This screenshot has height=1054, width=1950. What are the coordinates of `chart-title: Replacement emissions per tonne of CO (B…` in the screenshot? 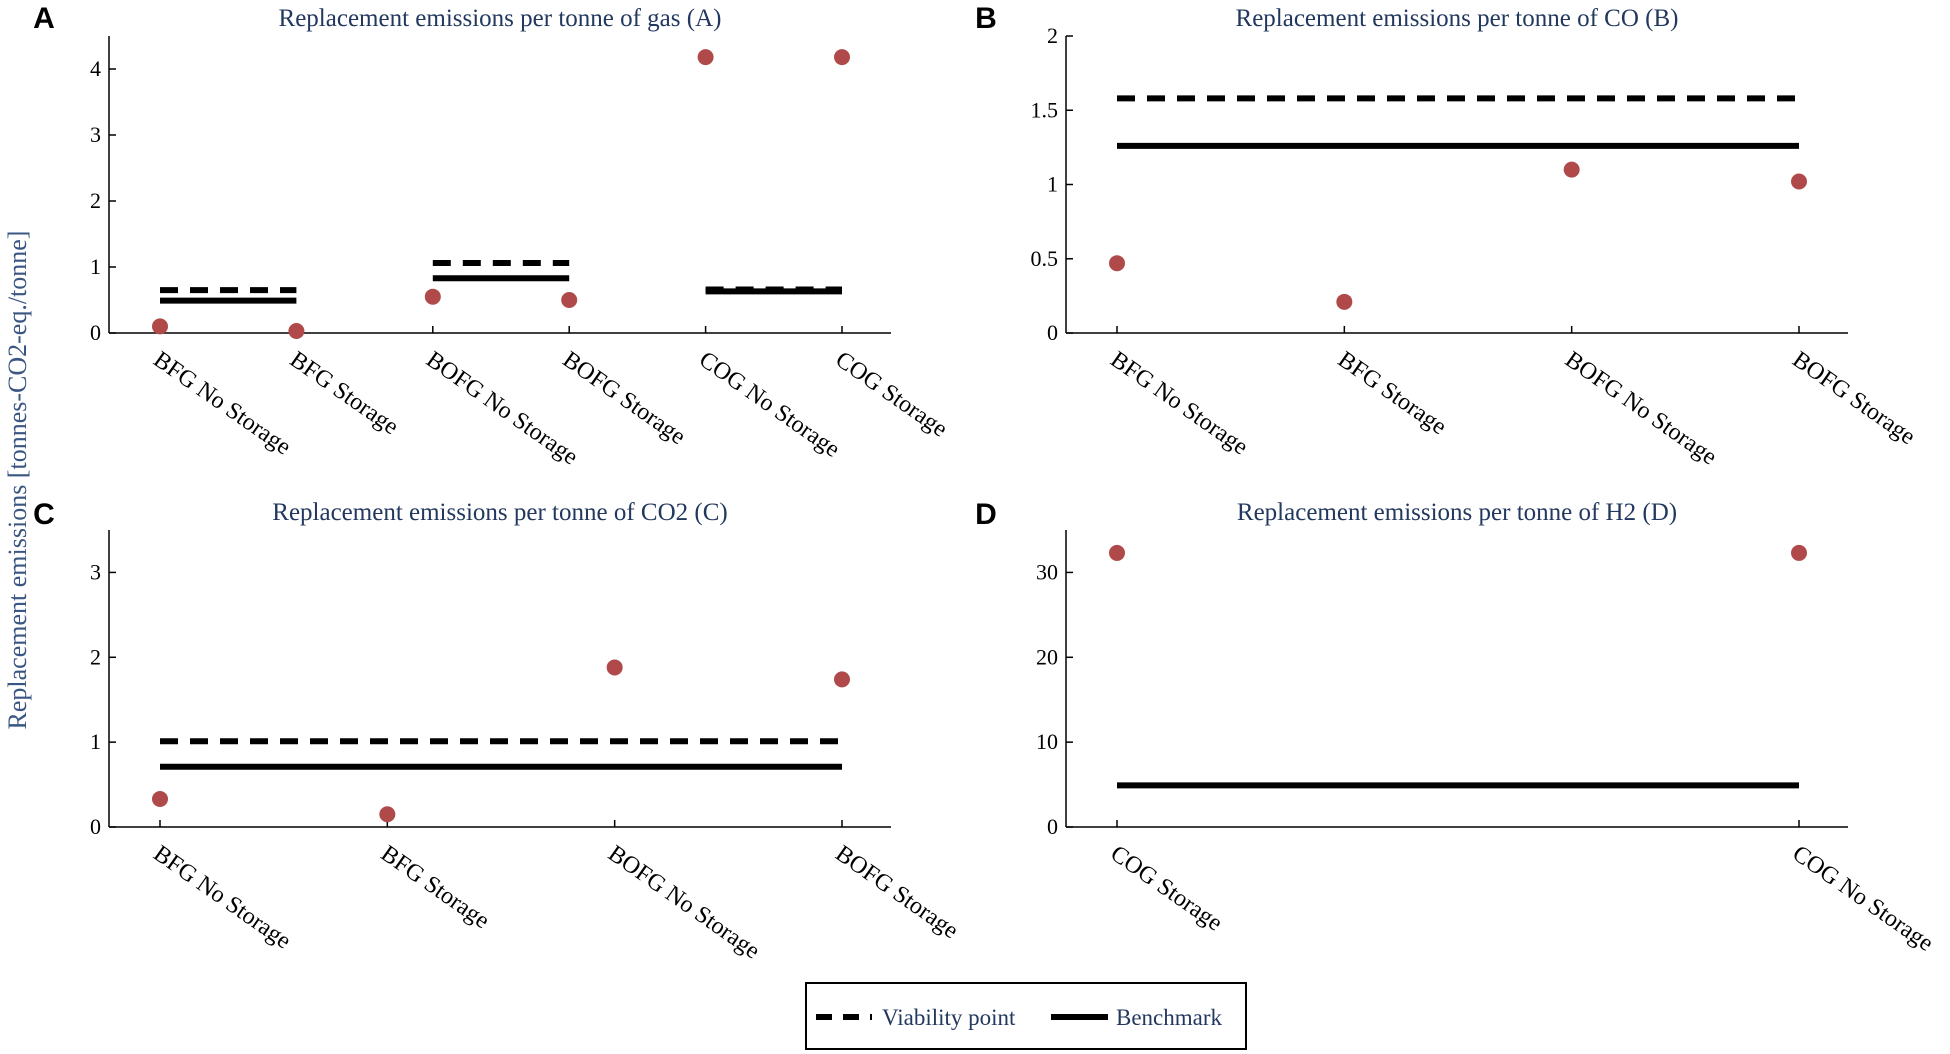 It's located at (1457, 18).